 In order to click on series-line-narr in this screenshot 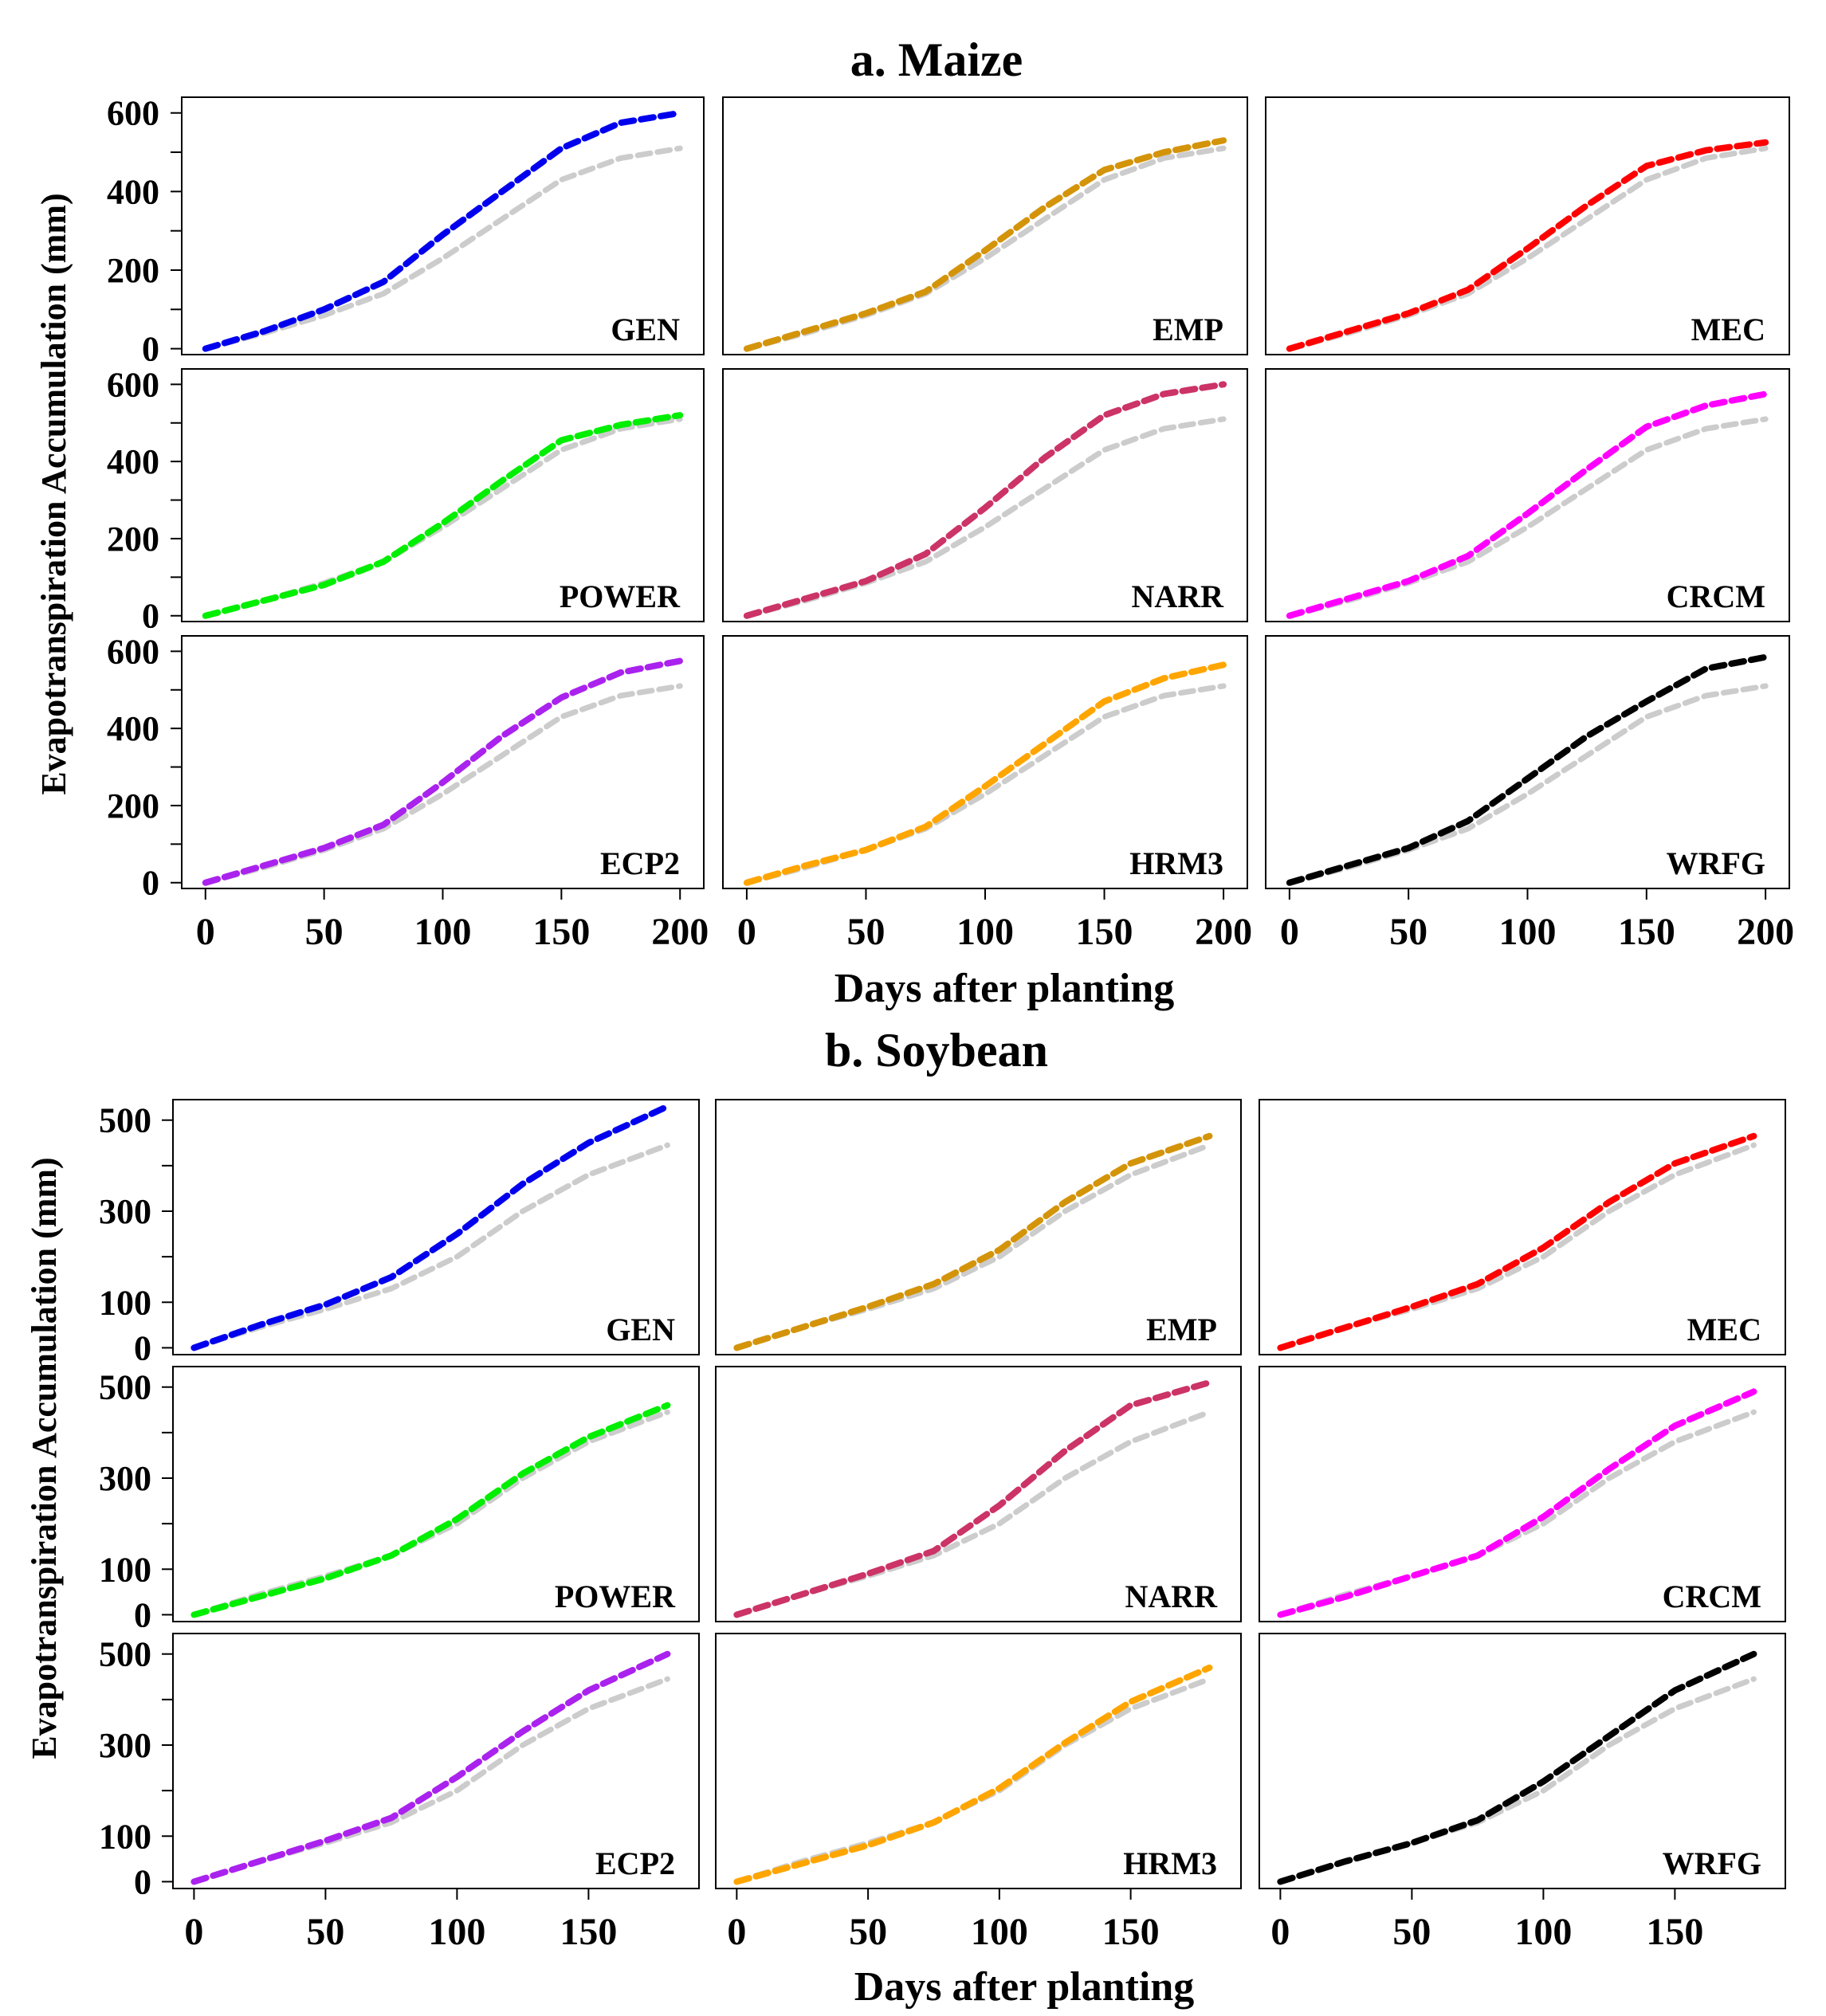, I will do `click(985, 500)`.